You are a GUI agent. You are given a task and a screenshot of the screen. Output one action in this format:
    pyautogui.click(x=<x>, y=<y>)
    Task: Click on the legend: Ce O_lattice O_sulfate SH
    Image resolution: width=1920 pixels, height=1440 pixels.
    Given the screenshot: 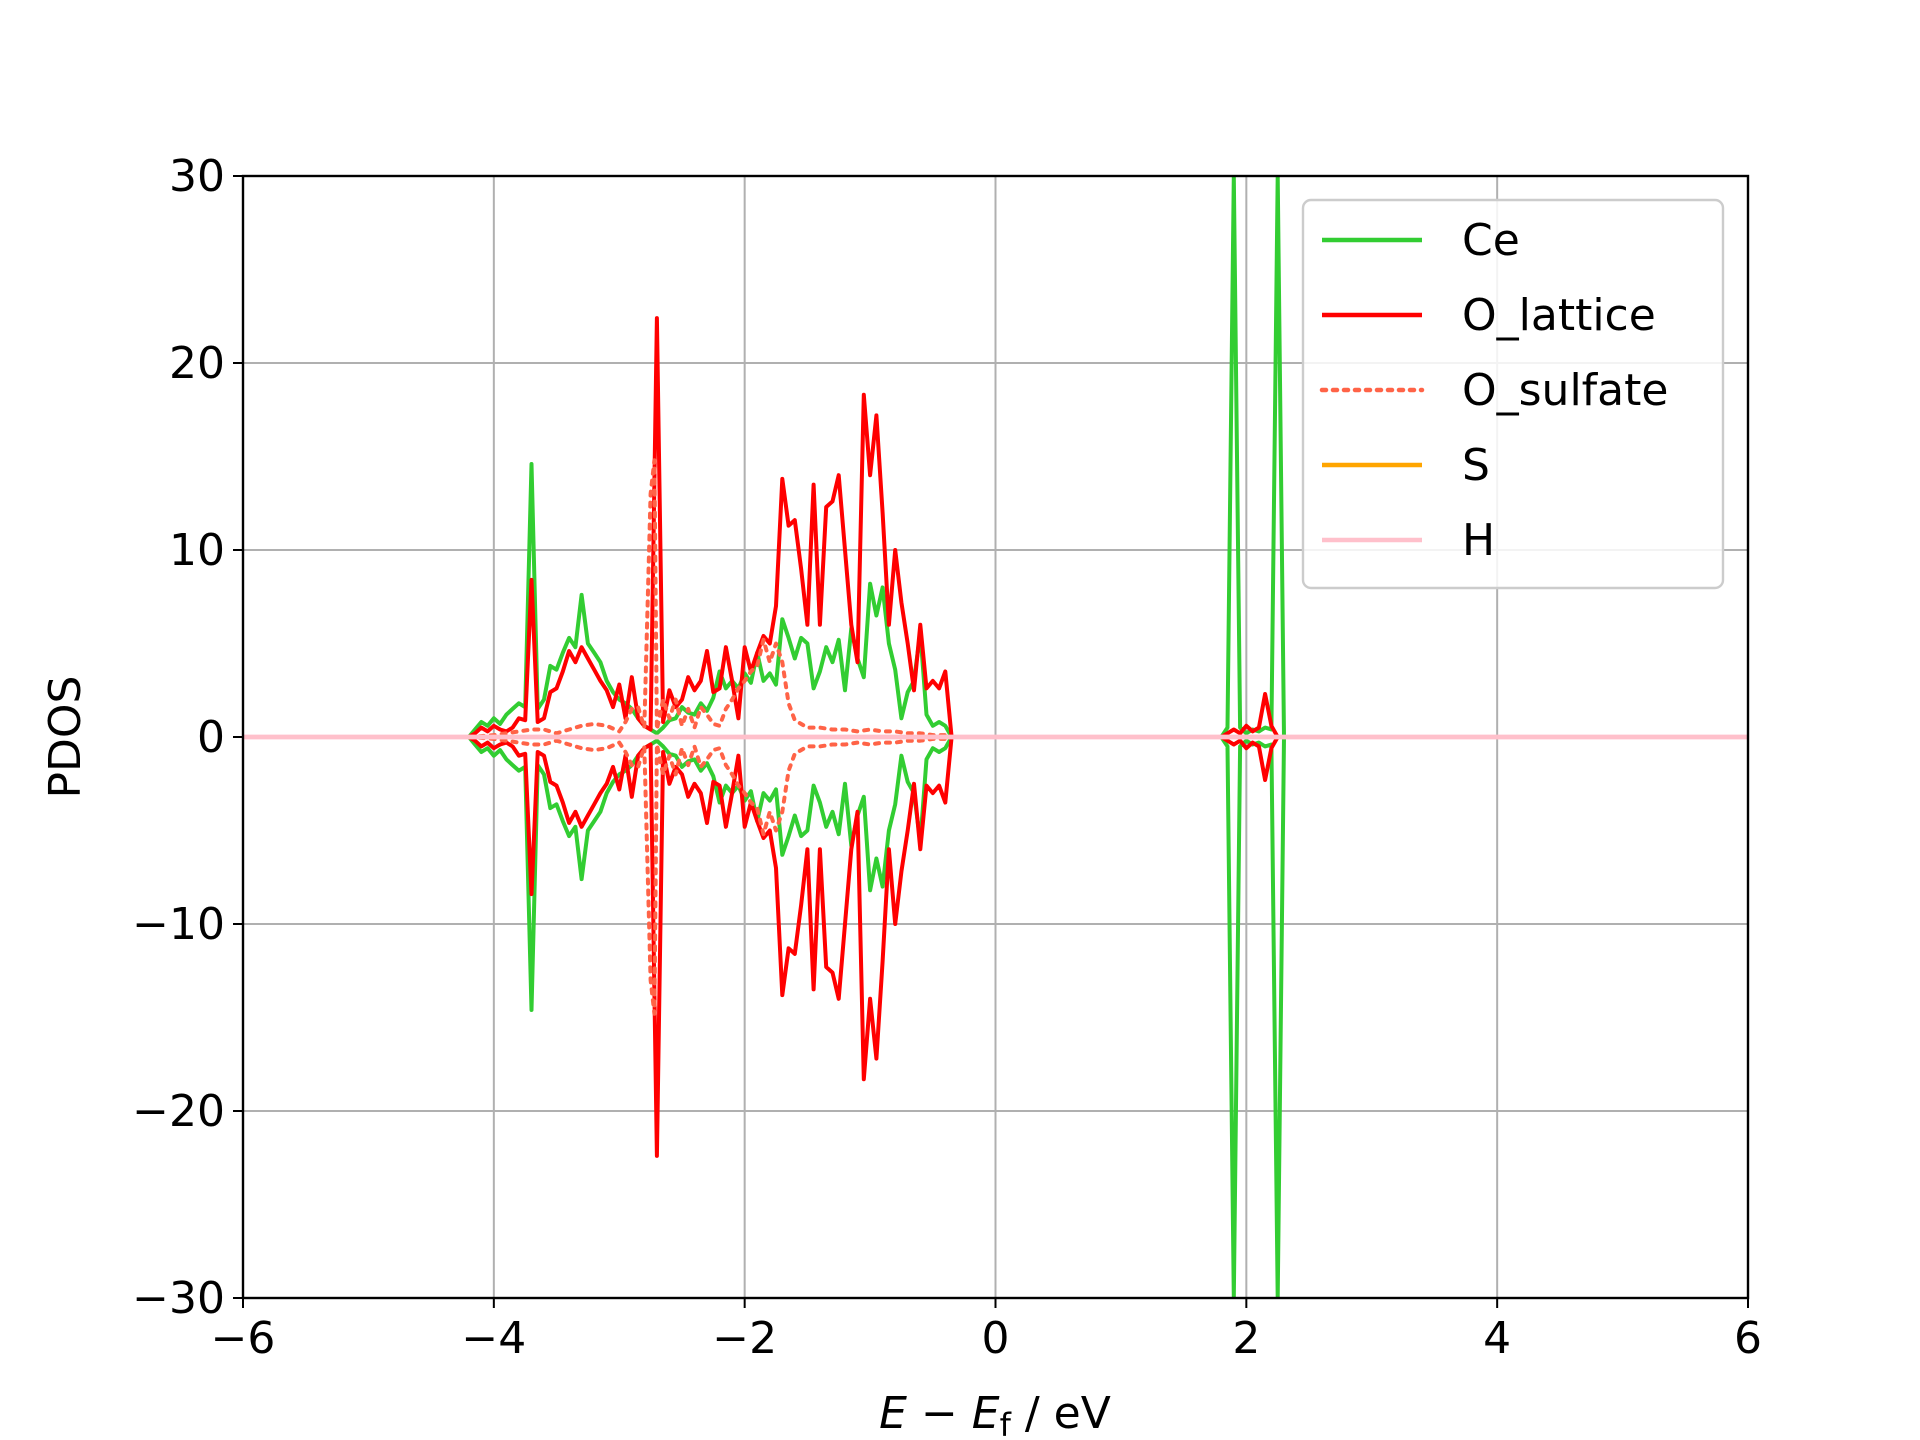 What is the action you would take?
    pyautogui.click(x=1513, y=394)
    